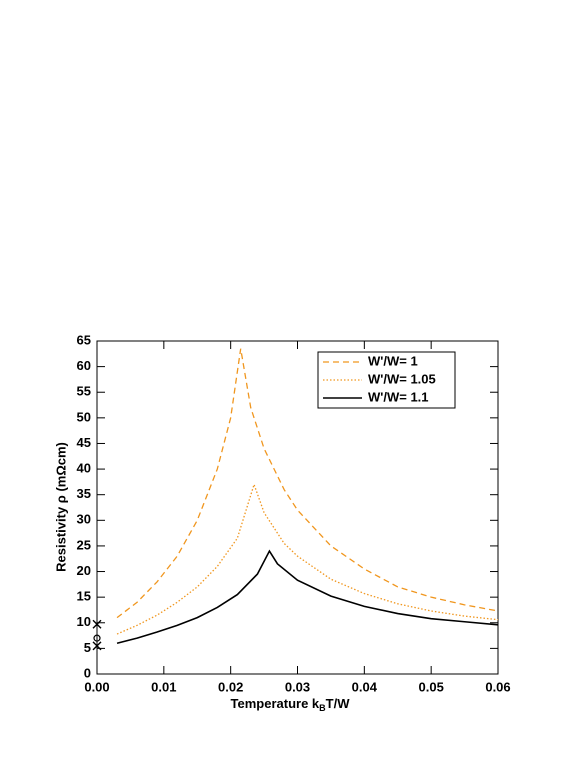  I want to click on x-tick-label: 0.01, so click(163, 686).